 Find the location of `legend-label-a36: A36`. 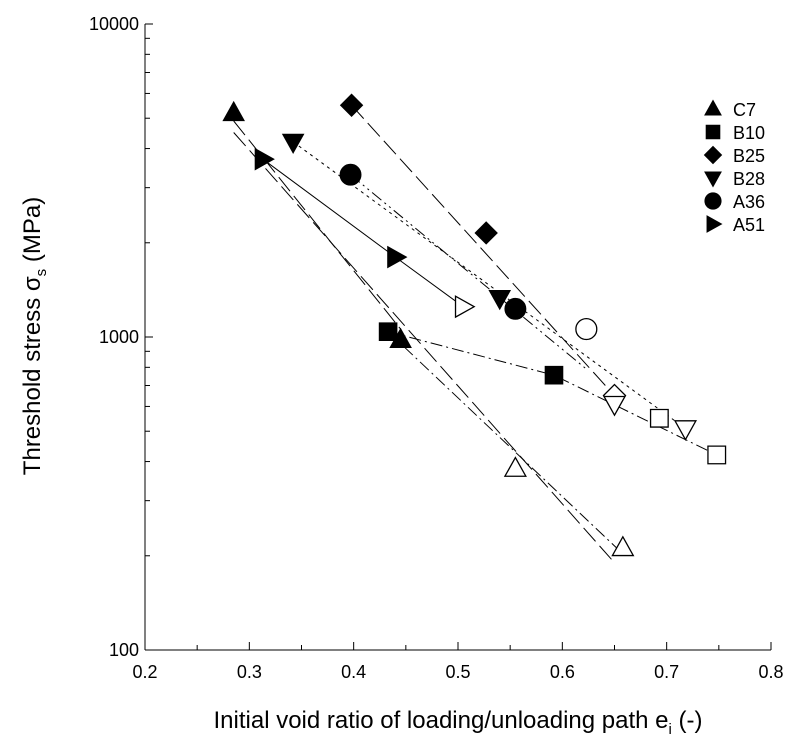

legend-label-a36: A36 is located at coordinates (749, 202).